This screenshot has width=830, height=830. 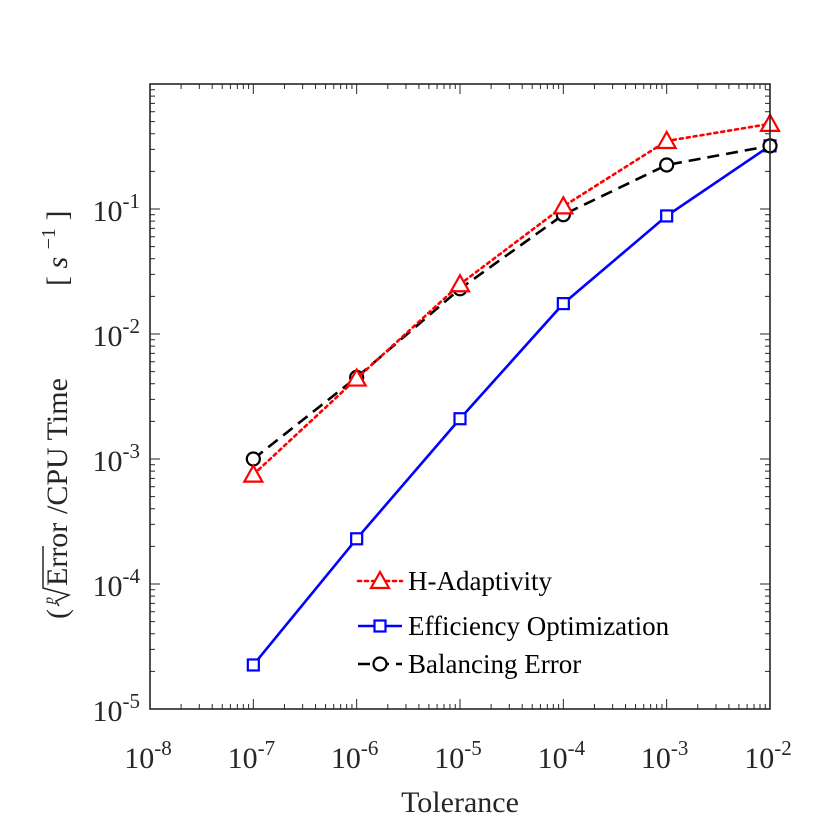 I want to click on svg-text: /CPU Time, so click(x=57, y=446).